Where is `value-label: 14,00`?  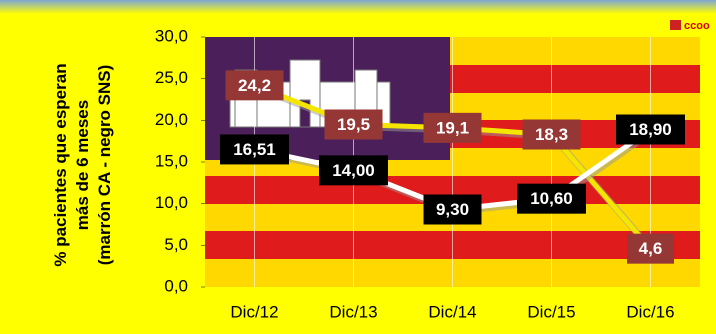 value-label: 14,00 is located at coordinates (353, 170).